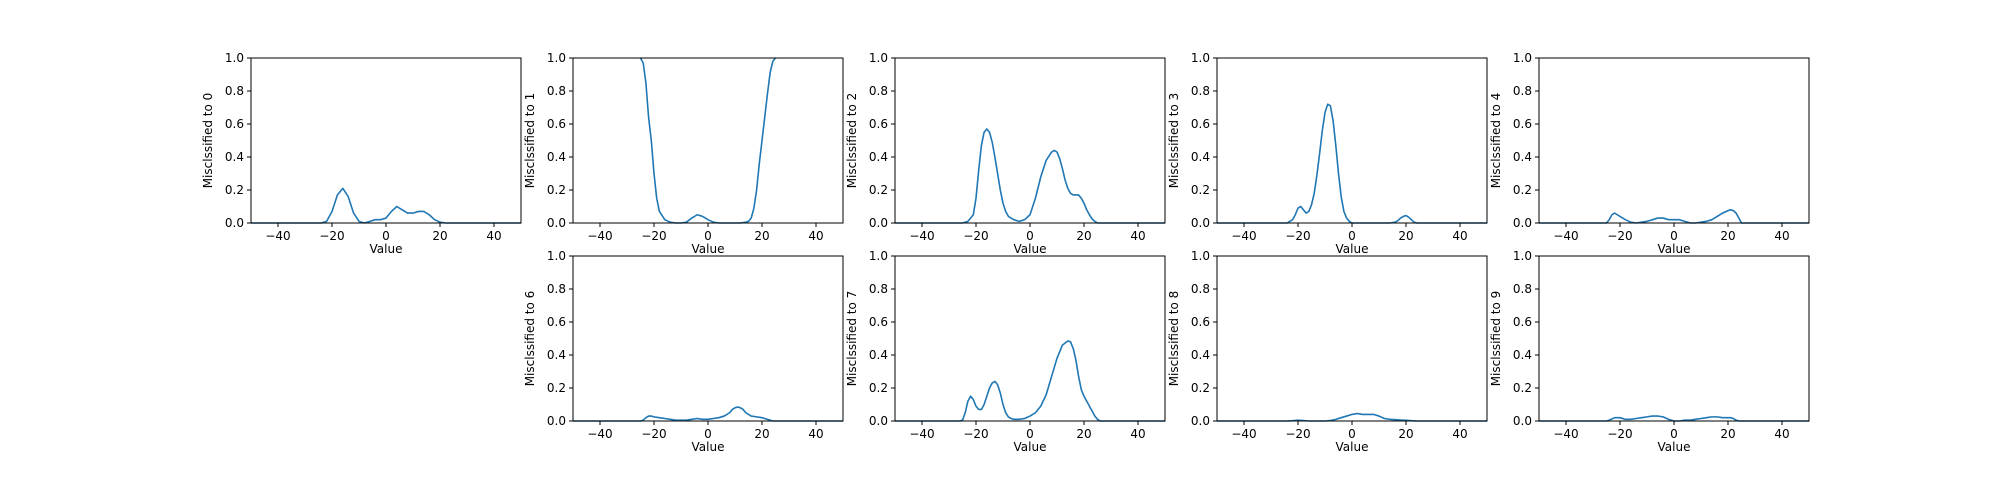 The image size is (2000, 480). What do you see at coordinates (1496, 141) in the screenshot?
I see `y-axis-label: Misclssified to 4` at bounding box center [1496, 141].